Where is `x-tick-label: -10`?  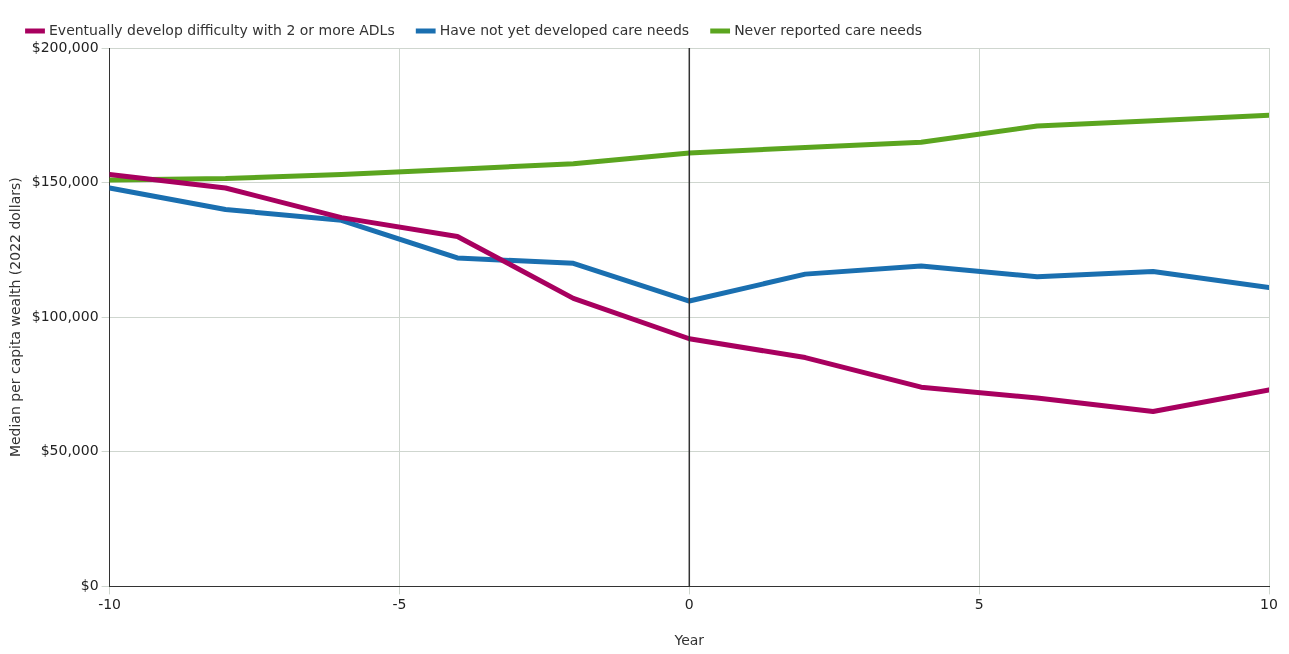
x-tick-label: -10 is located at coordinates (110, 604).